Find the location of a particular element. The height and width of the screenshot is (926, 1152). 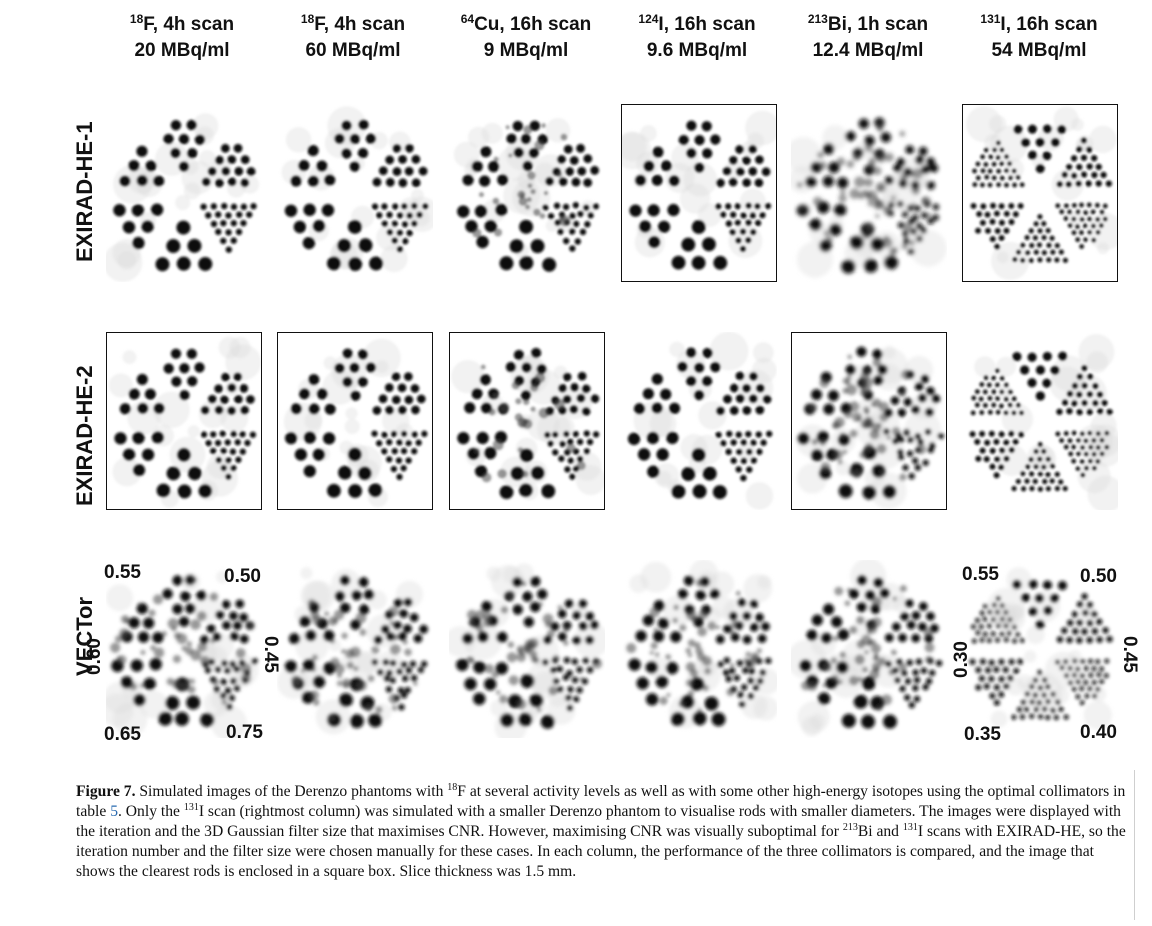

rod-diameter-label: 0.30 is located at coordinates (961, 659).